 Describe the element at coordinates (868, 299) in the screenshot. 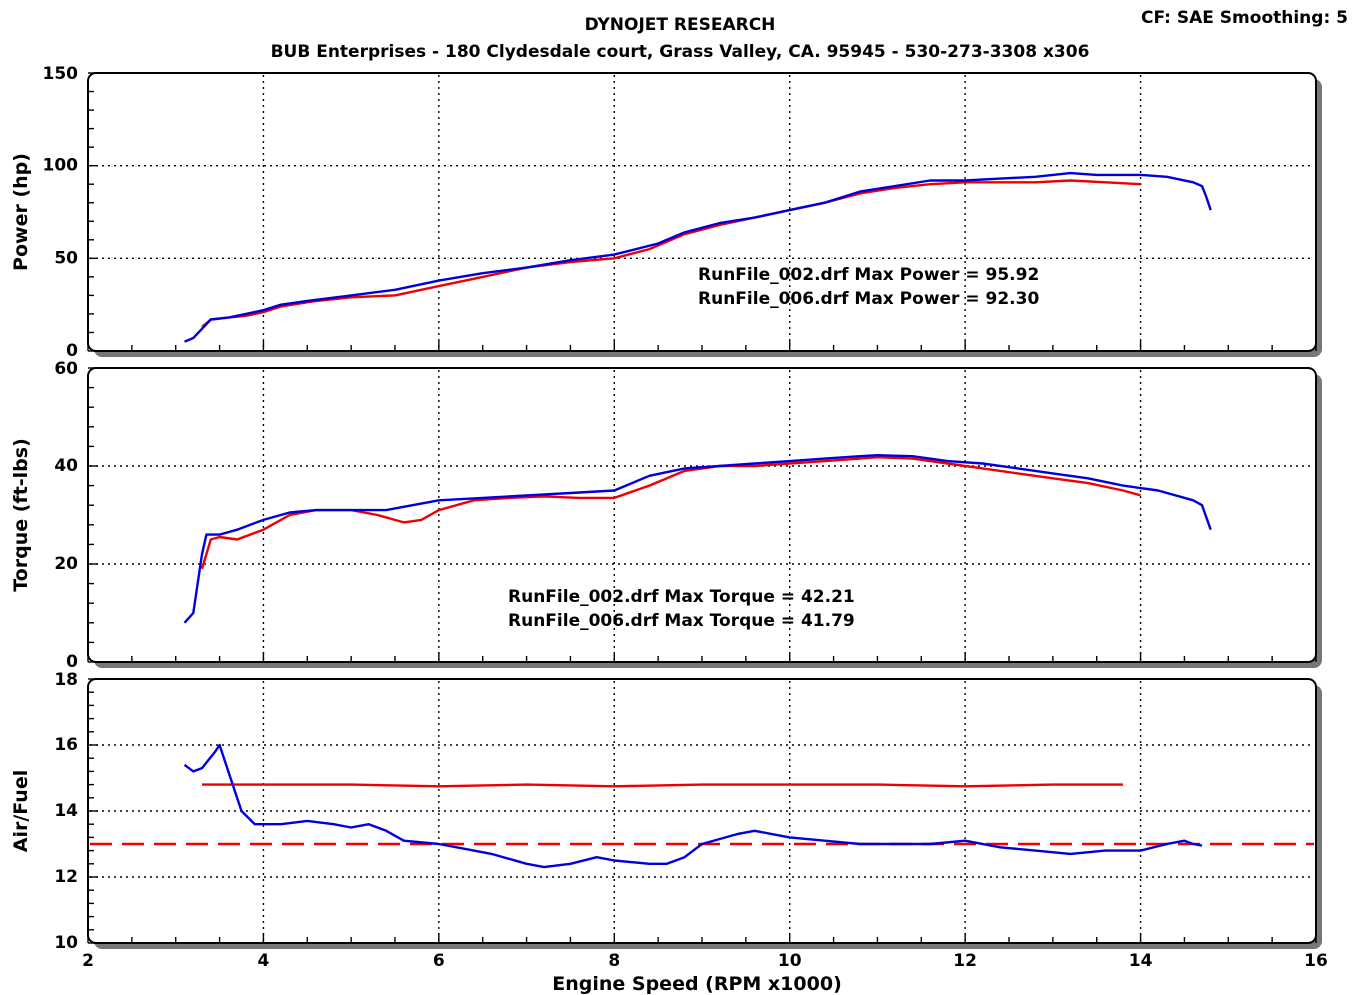

I see `max-value-annotation: RunFile_006.drf Max Power = 92.30` at that location.